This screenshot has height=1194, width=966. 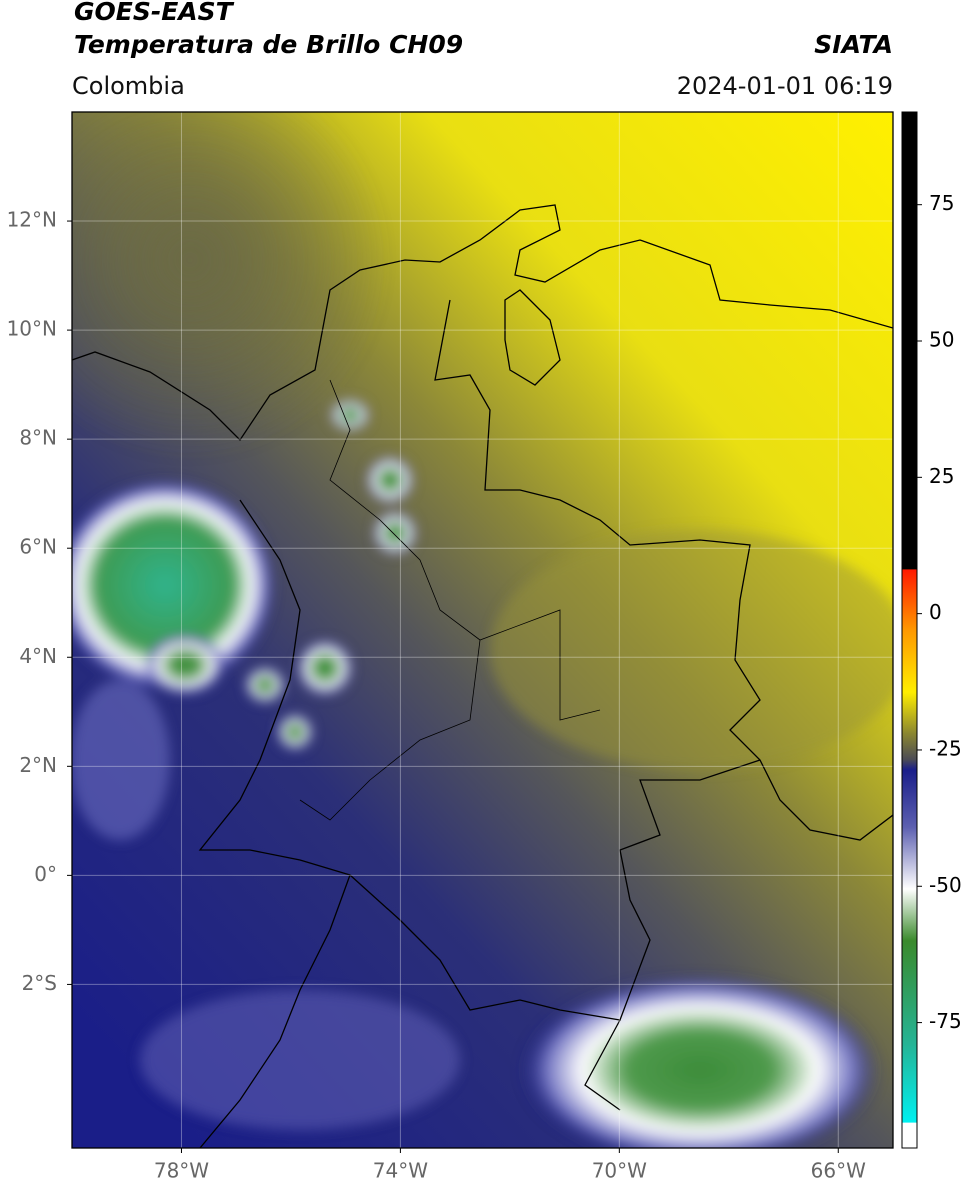 I want to click on datetime: 2024-01-01 06:19, so click(x=785, y=86).